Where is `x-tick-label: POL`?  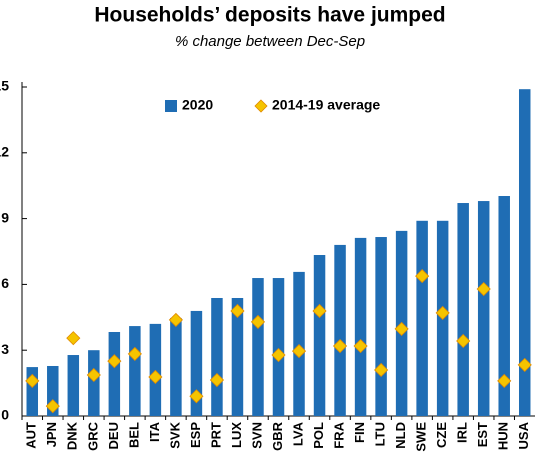
x-tick-label: POL is located at coordinates (318, 435).